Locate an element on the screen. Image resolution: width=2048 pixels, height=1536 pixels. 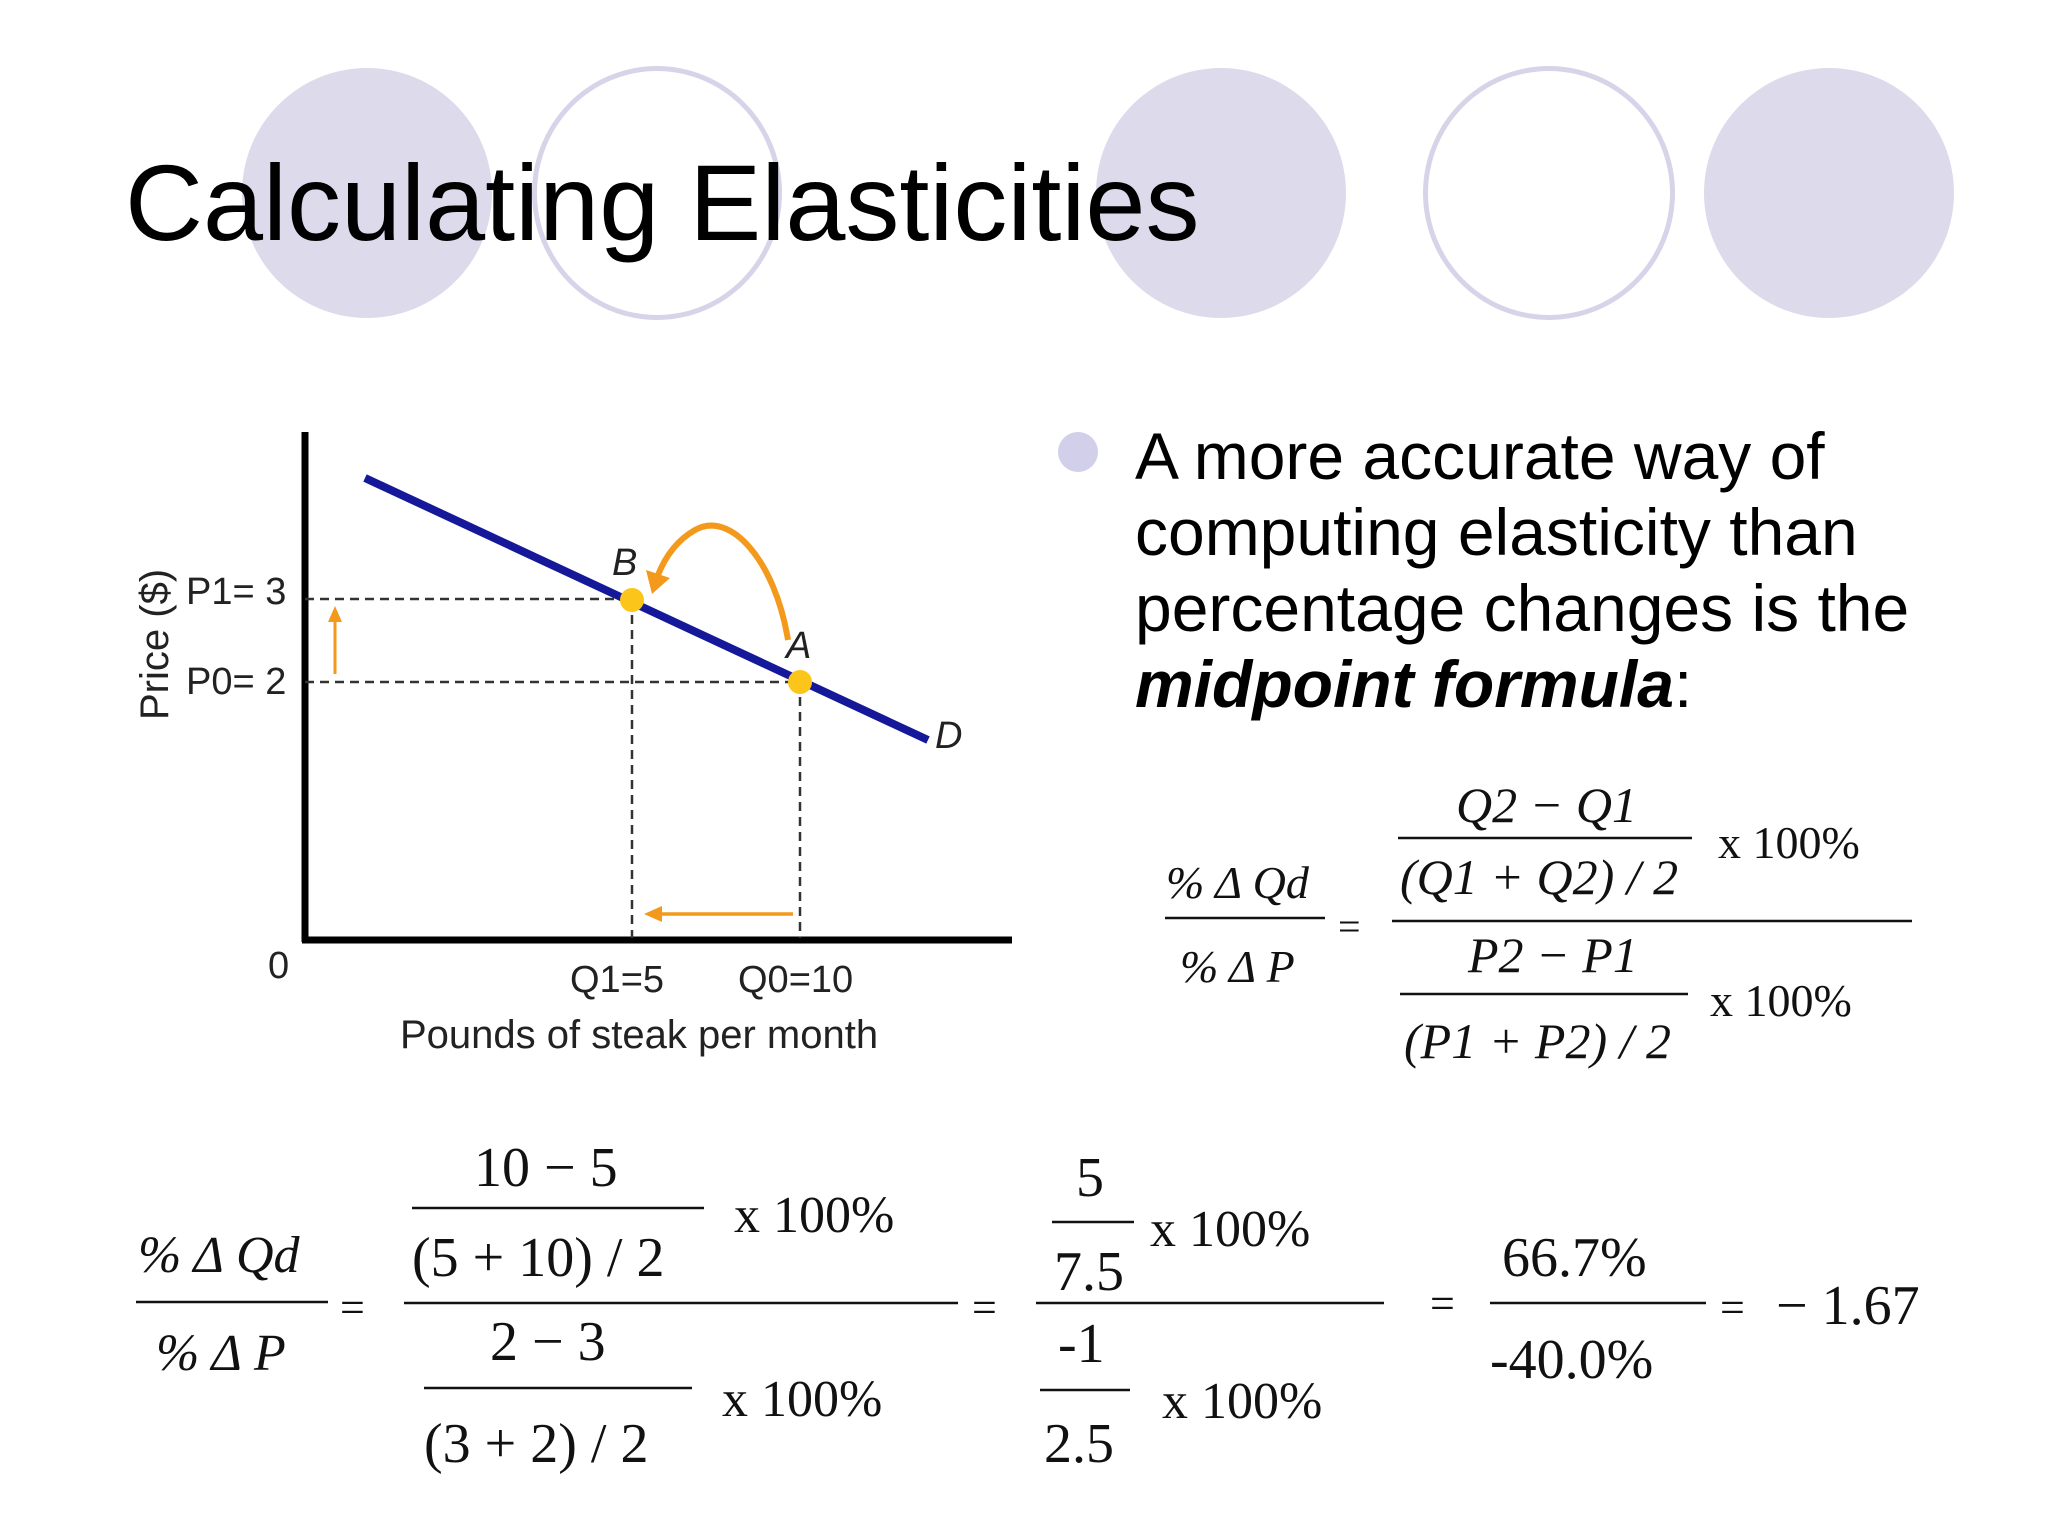
movement-arrow is located at coordinates (718, 581).